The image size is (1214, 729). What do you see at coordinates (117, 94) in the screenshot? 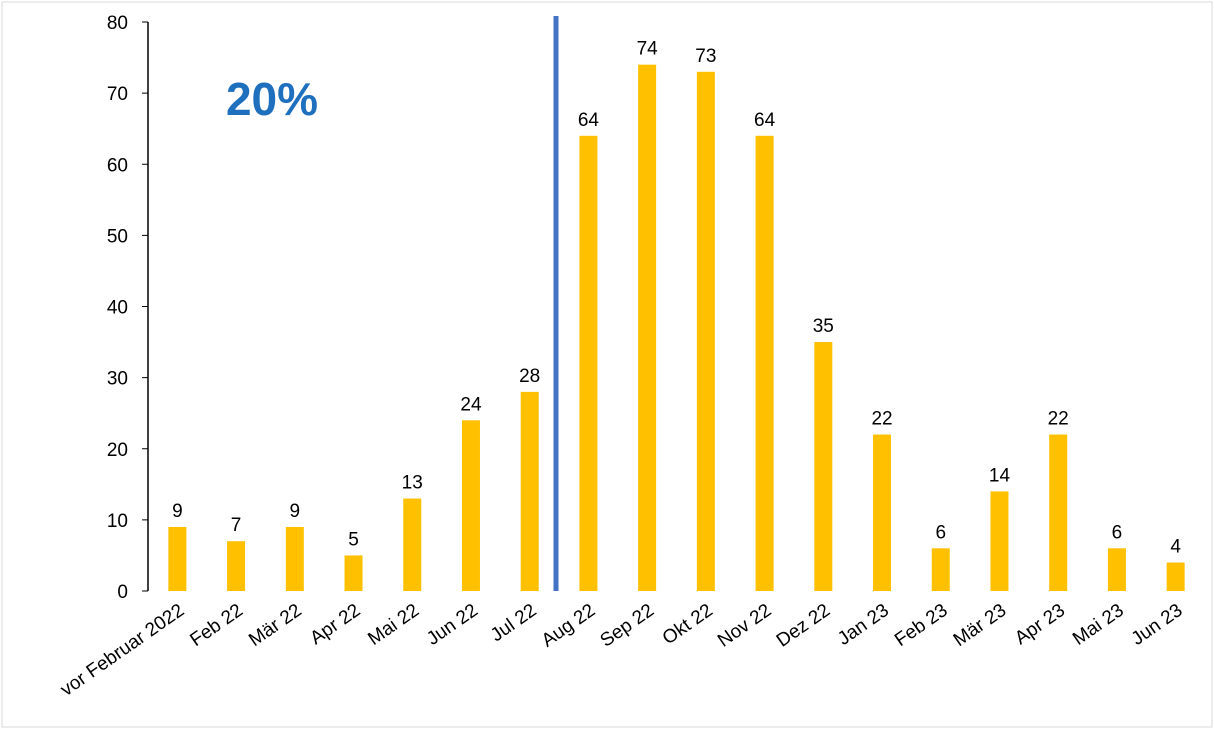
I see `y-tick-label: 70` at bounding box center [117, 94].